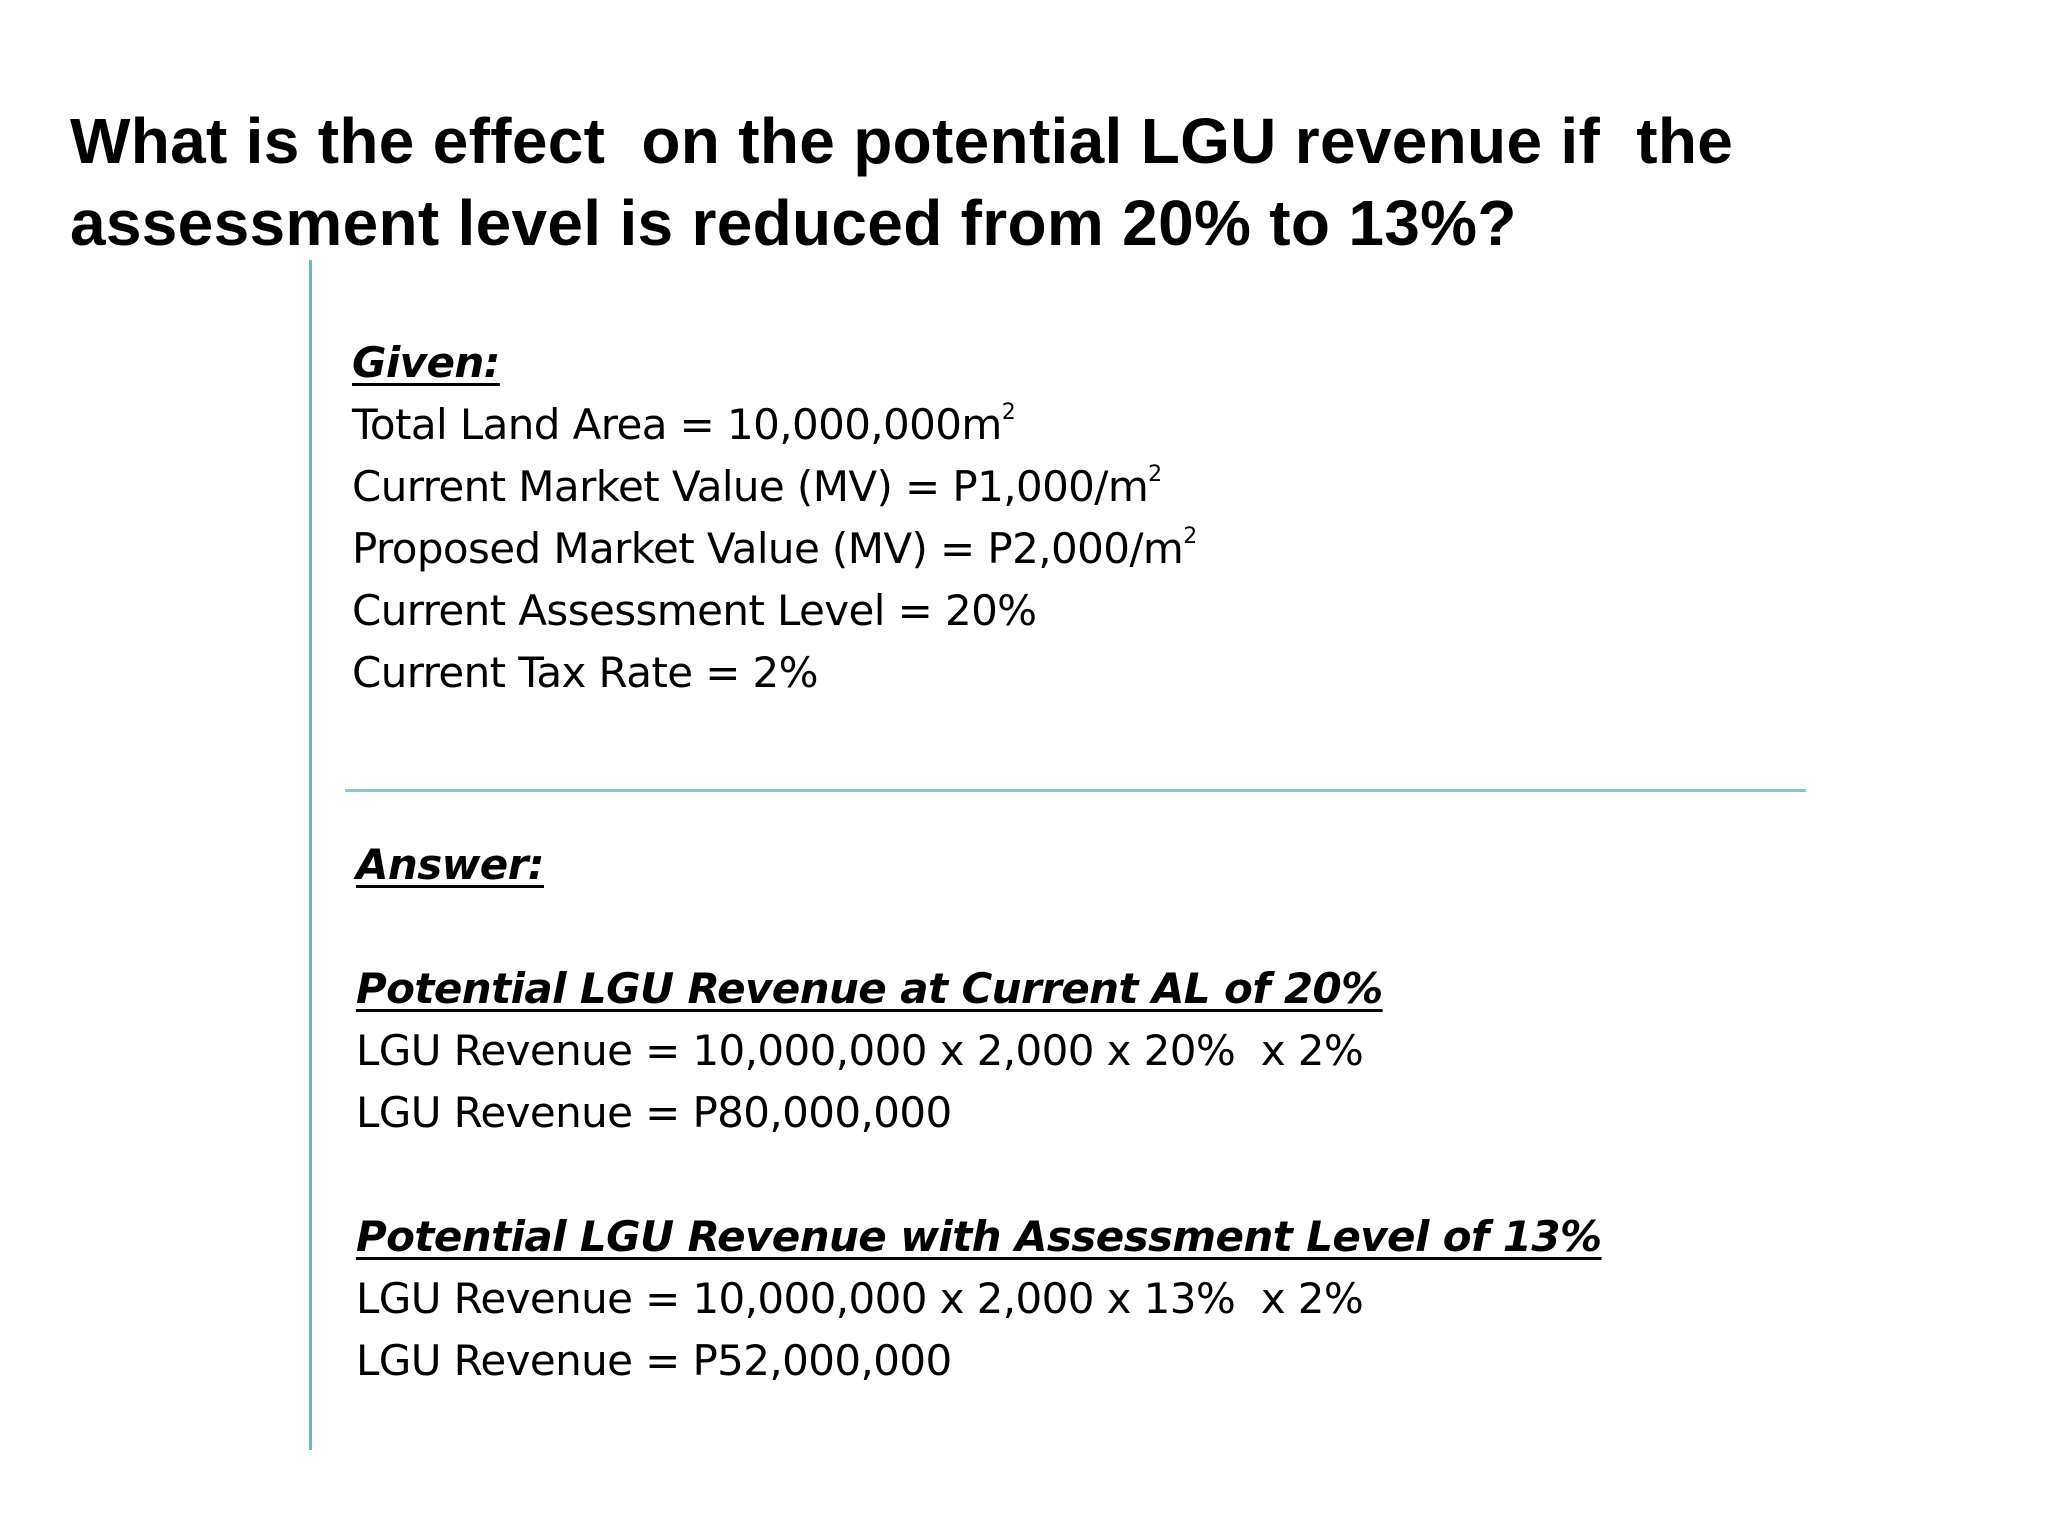 This screenshot has width=2048, height=1536. I want to click on given-item-text: Current Market Value (MV) = P1,000/m, so click(750, 486).